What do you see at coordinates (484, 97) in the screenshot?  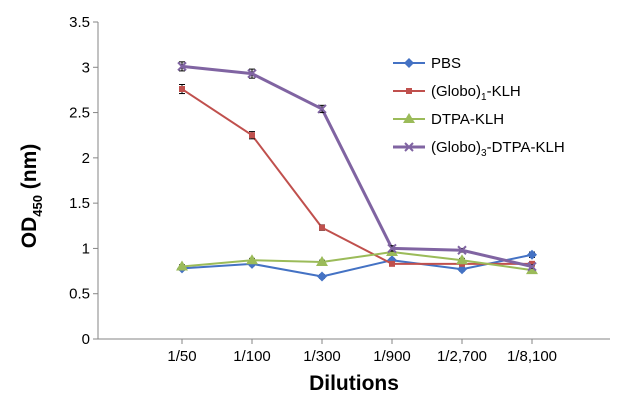 I see `legend-label-subscript: 1` at bounding box center [484, 97].